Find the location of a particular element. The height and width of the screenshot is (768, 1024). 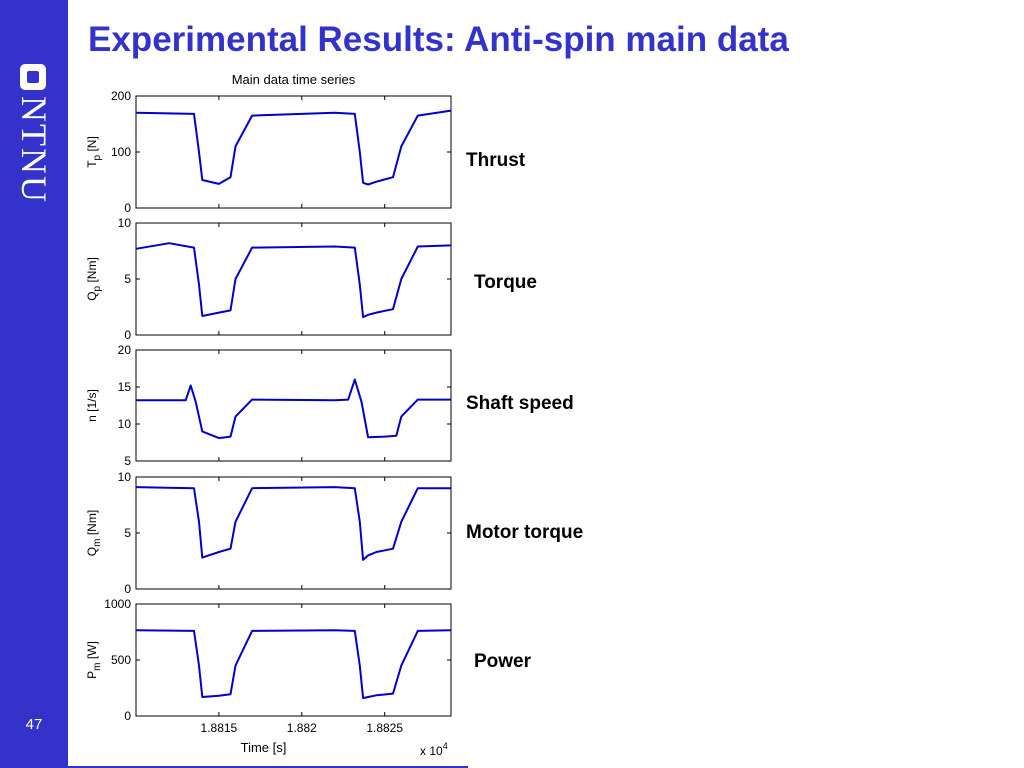

y-label-unit: [1/s] is located at coordinates (92, 402).